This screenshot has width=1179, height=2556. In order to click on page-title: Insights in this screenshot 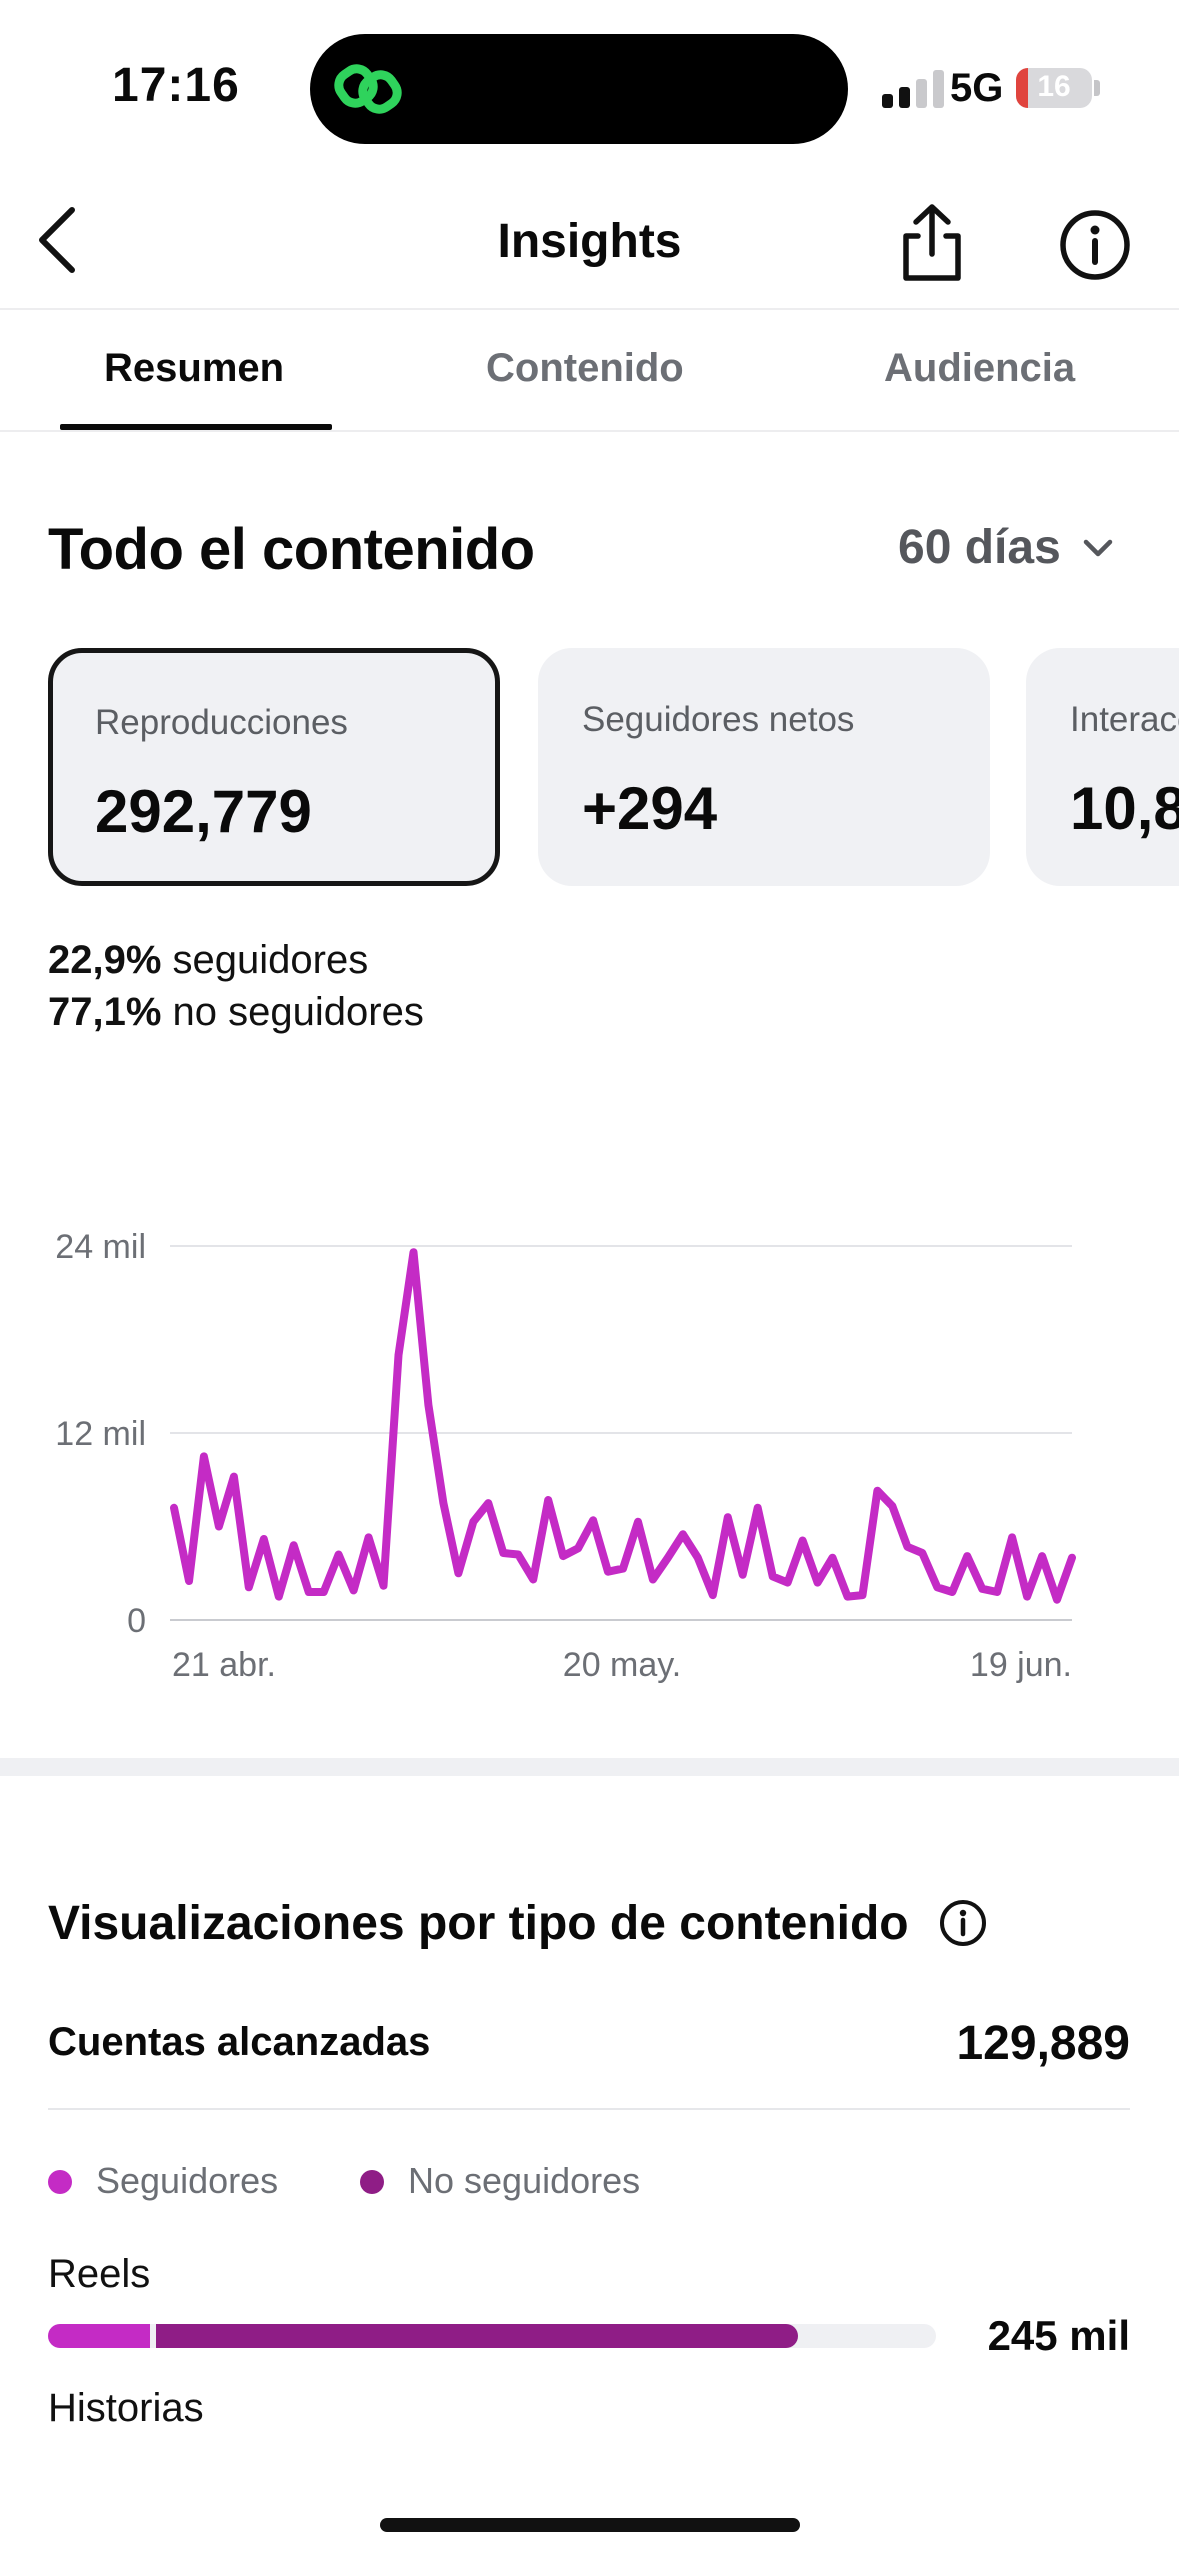, I will do `click(589, 241)`.